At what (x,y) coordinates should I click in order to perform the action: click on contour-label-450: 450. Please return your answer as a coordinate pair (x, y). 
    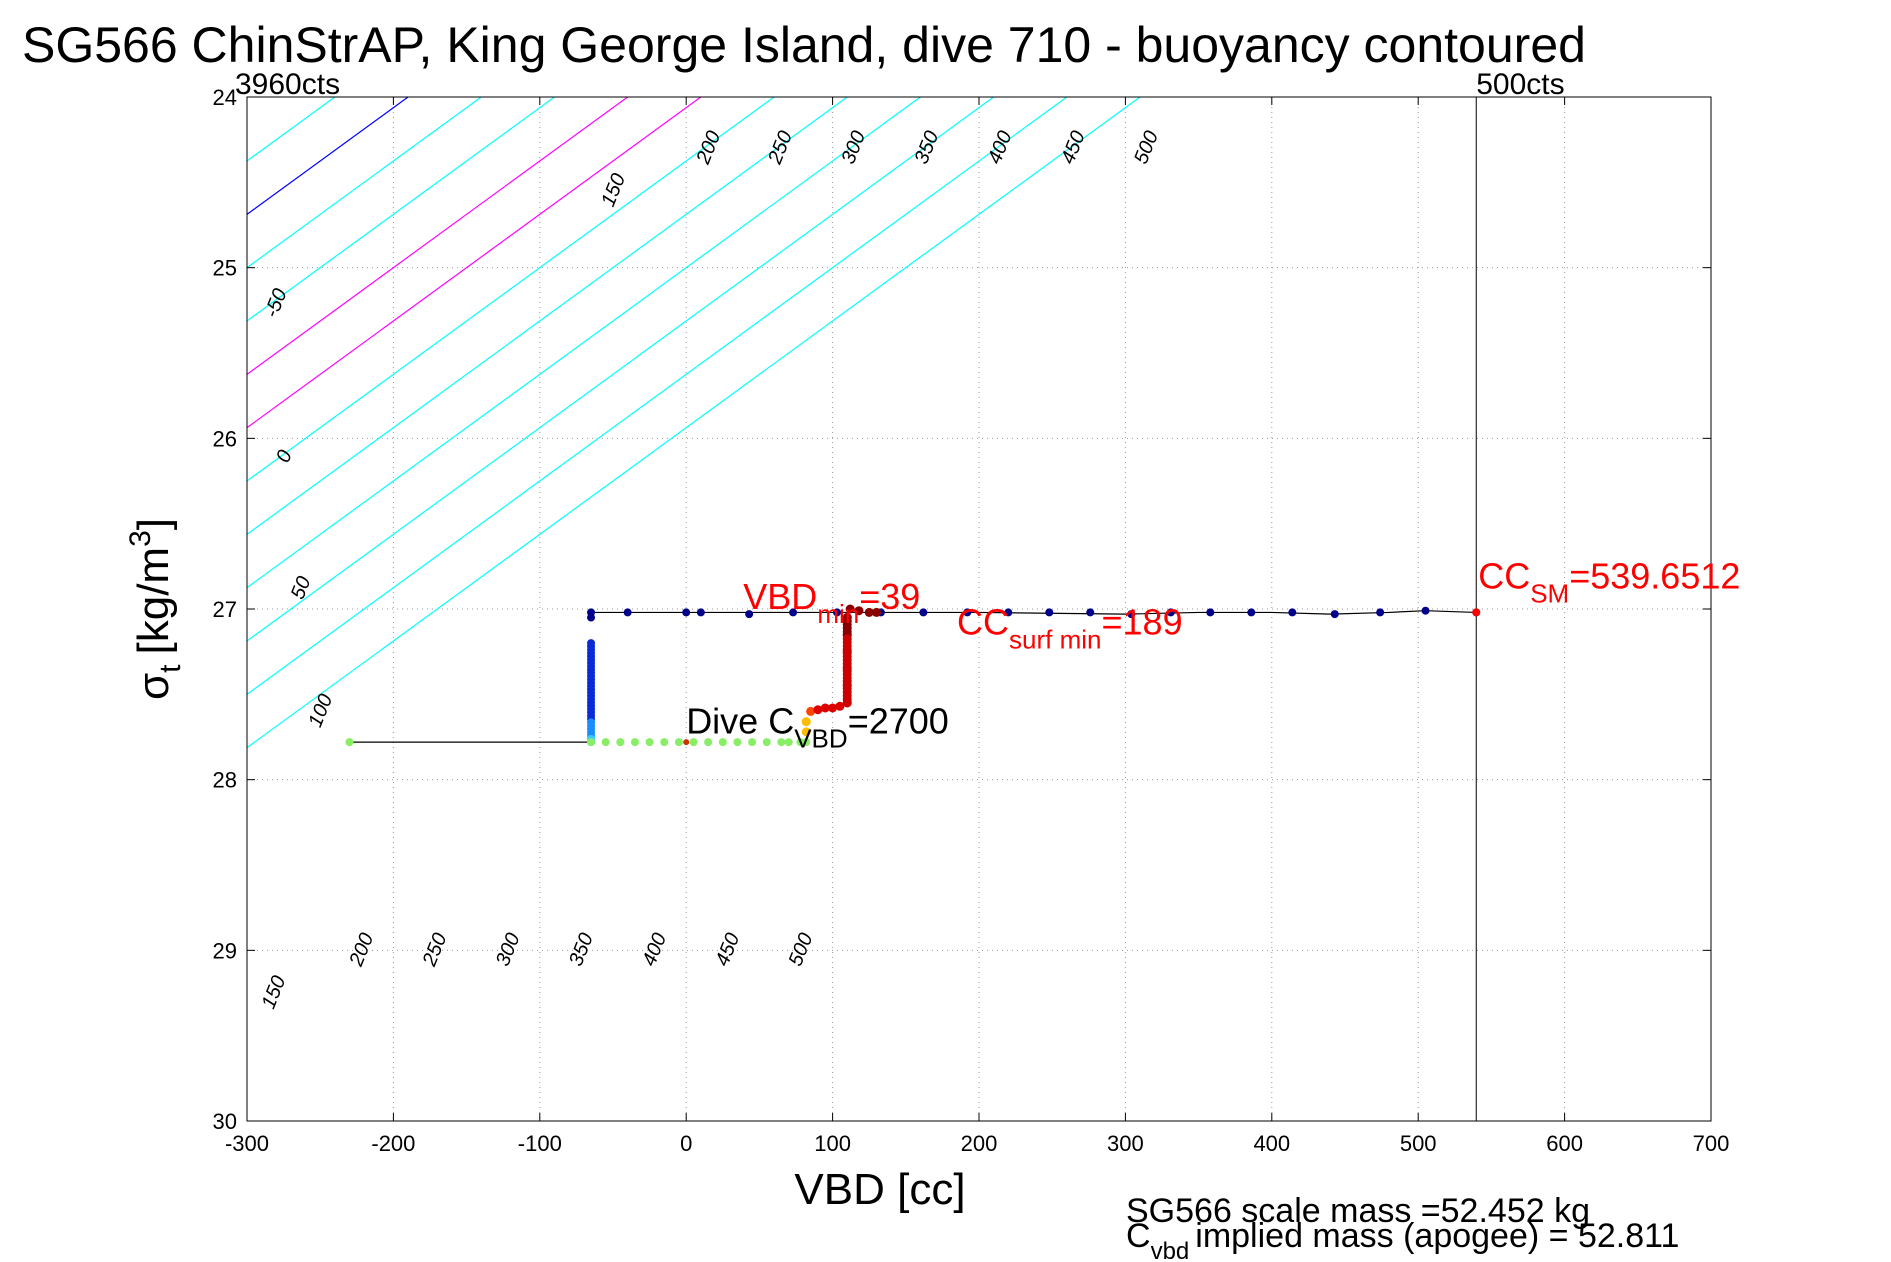
    Looking at the image, I should click on (1073, 147).